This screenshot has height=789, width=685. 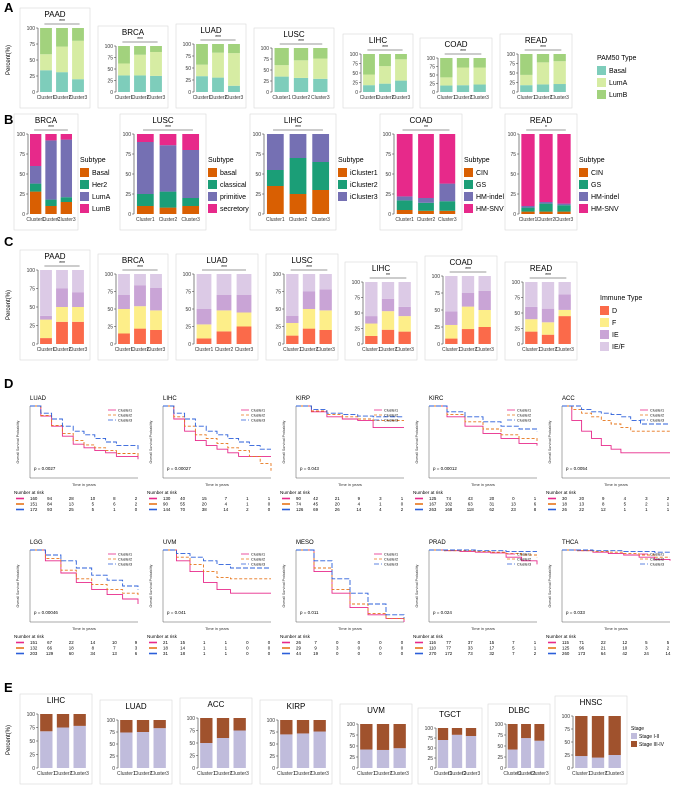 I want to click on km-title-luad: LUAD, so click(x=38, y=399).